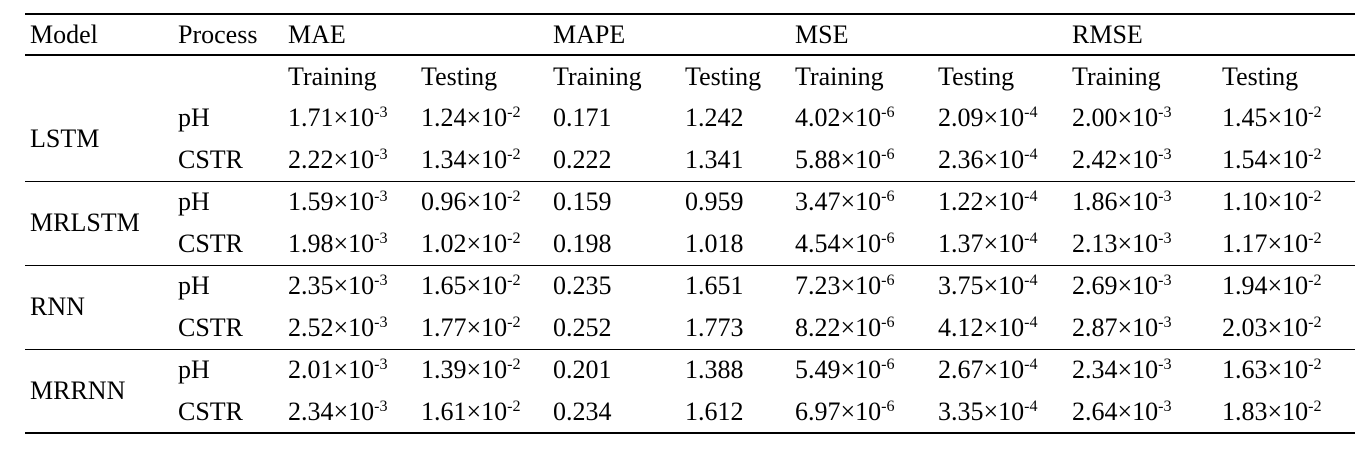 The width and height of the screenshot is (1369, 449). Describe the element at coordinates (1122, 286) in the screenshot. I see `value-cell: 2.69×10⁻³` at that location.